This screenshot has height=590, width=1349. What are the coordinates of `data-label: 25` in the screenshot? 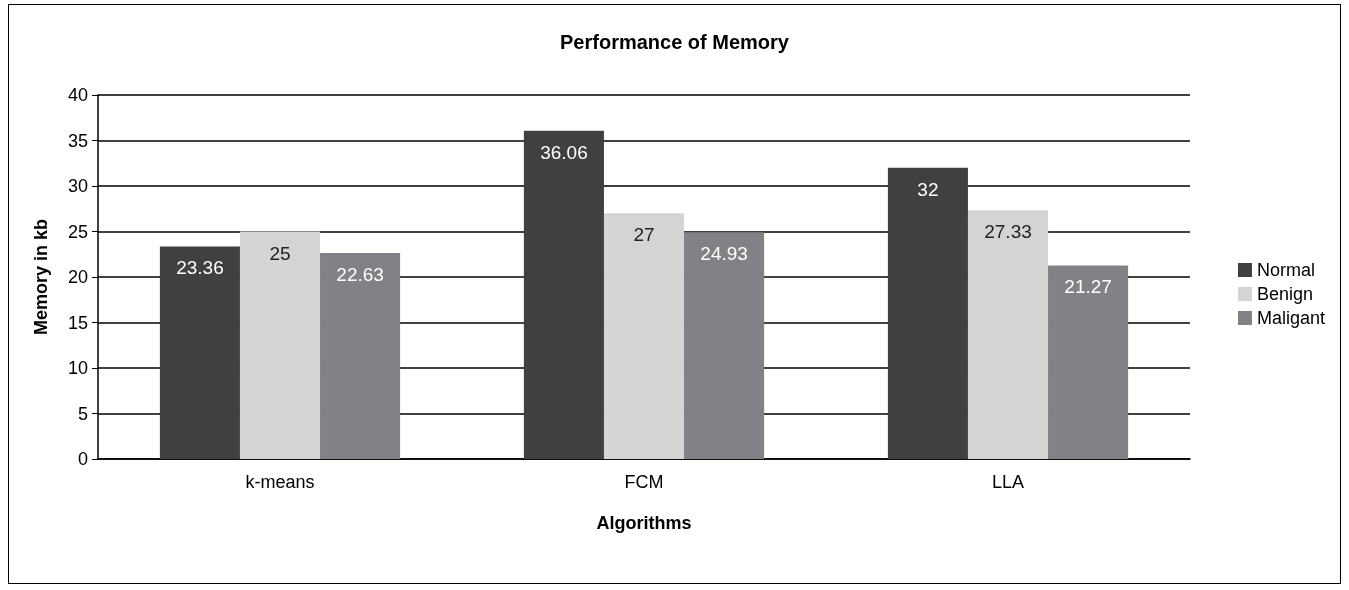 It's located at (280, 253).